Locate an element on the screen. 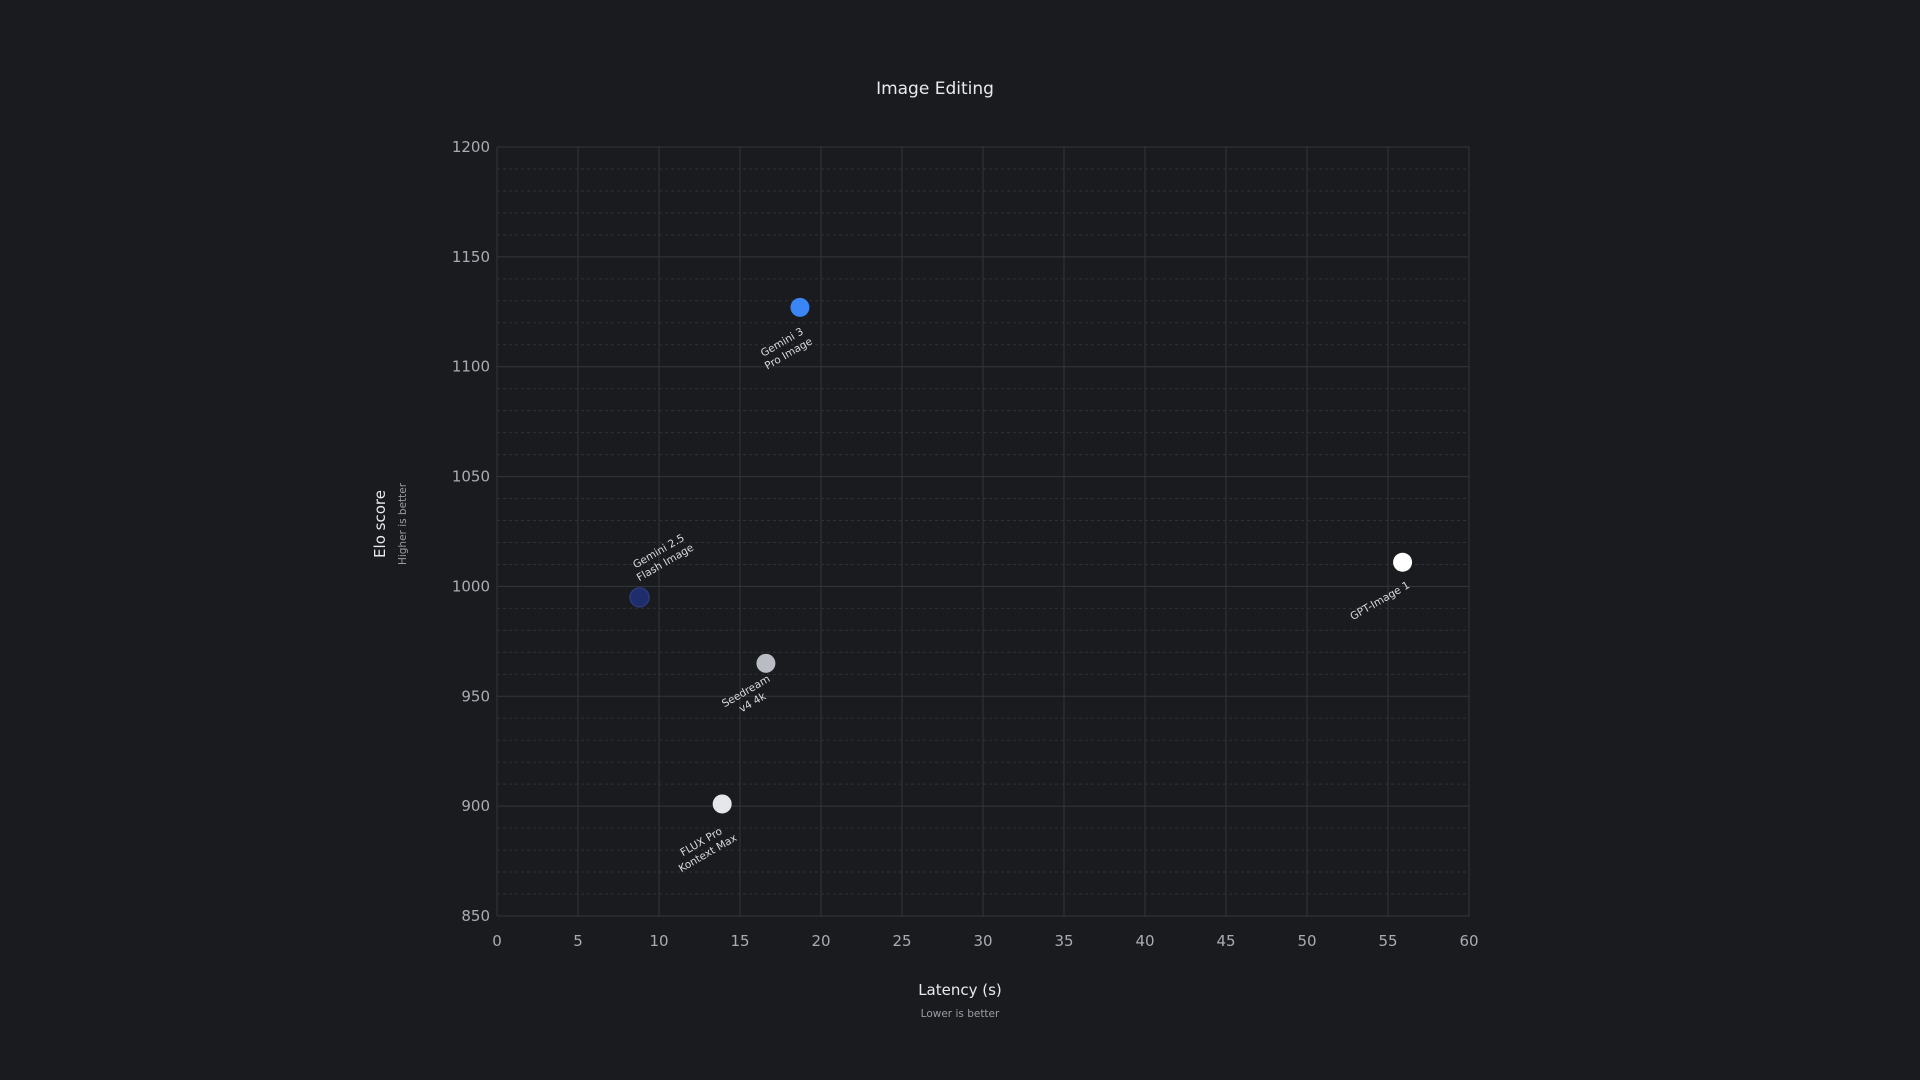 Image resolution: width=1920 pixels, height=1080 pixels. x-tick-label: 10 is located at coordinates (658, 941).